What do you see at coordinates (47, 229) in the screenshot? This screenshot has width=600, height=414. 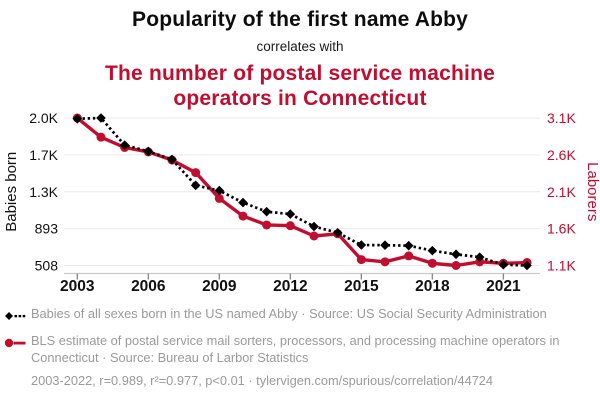 I see `svg-text: 893` at bounding box center [47, 229].